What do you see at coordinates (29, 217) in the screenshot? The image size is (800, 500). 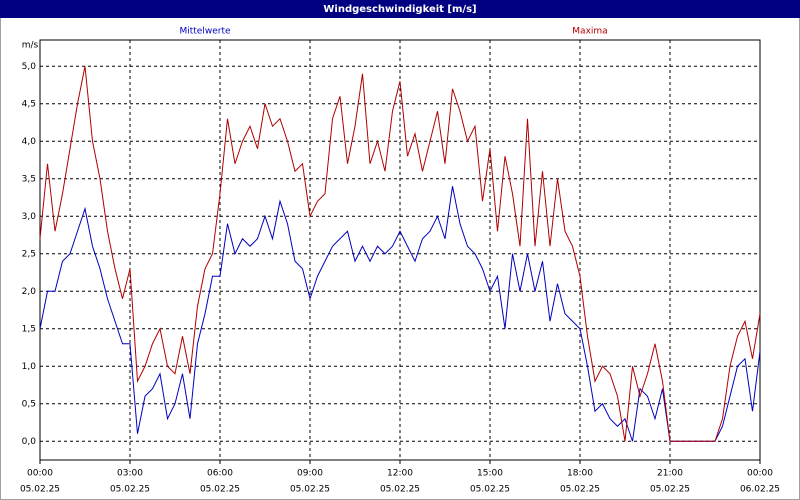 I see `y-tick-label: 3,0` at bounding box center [29, 217].